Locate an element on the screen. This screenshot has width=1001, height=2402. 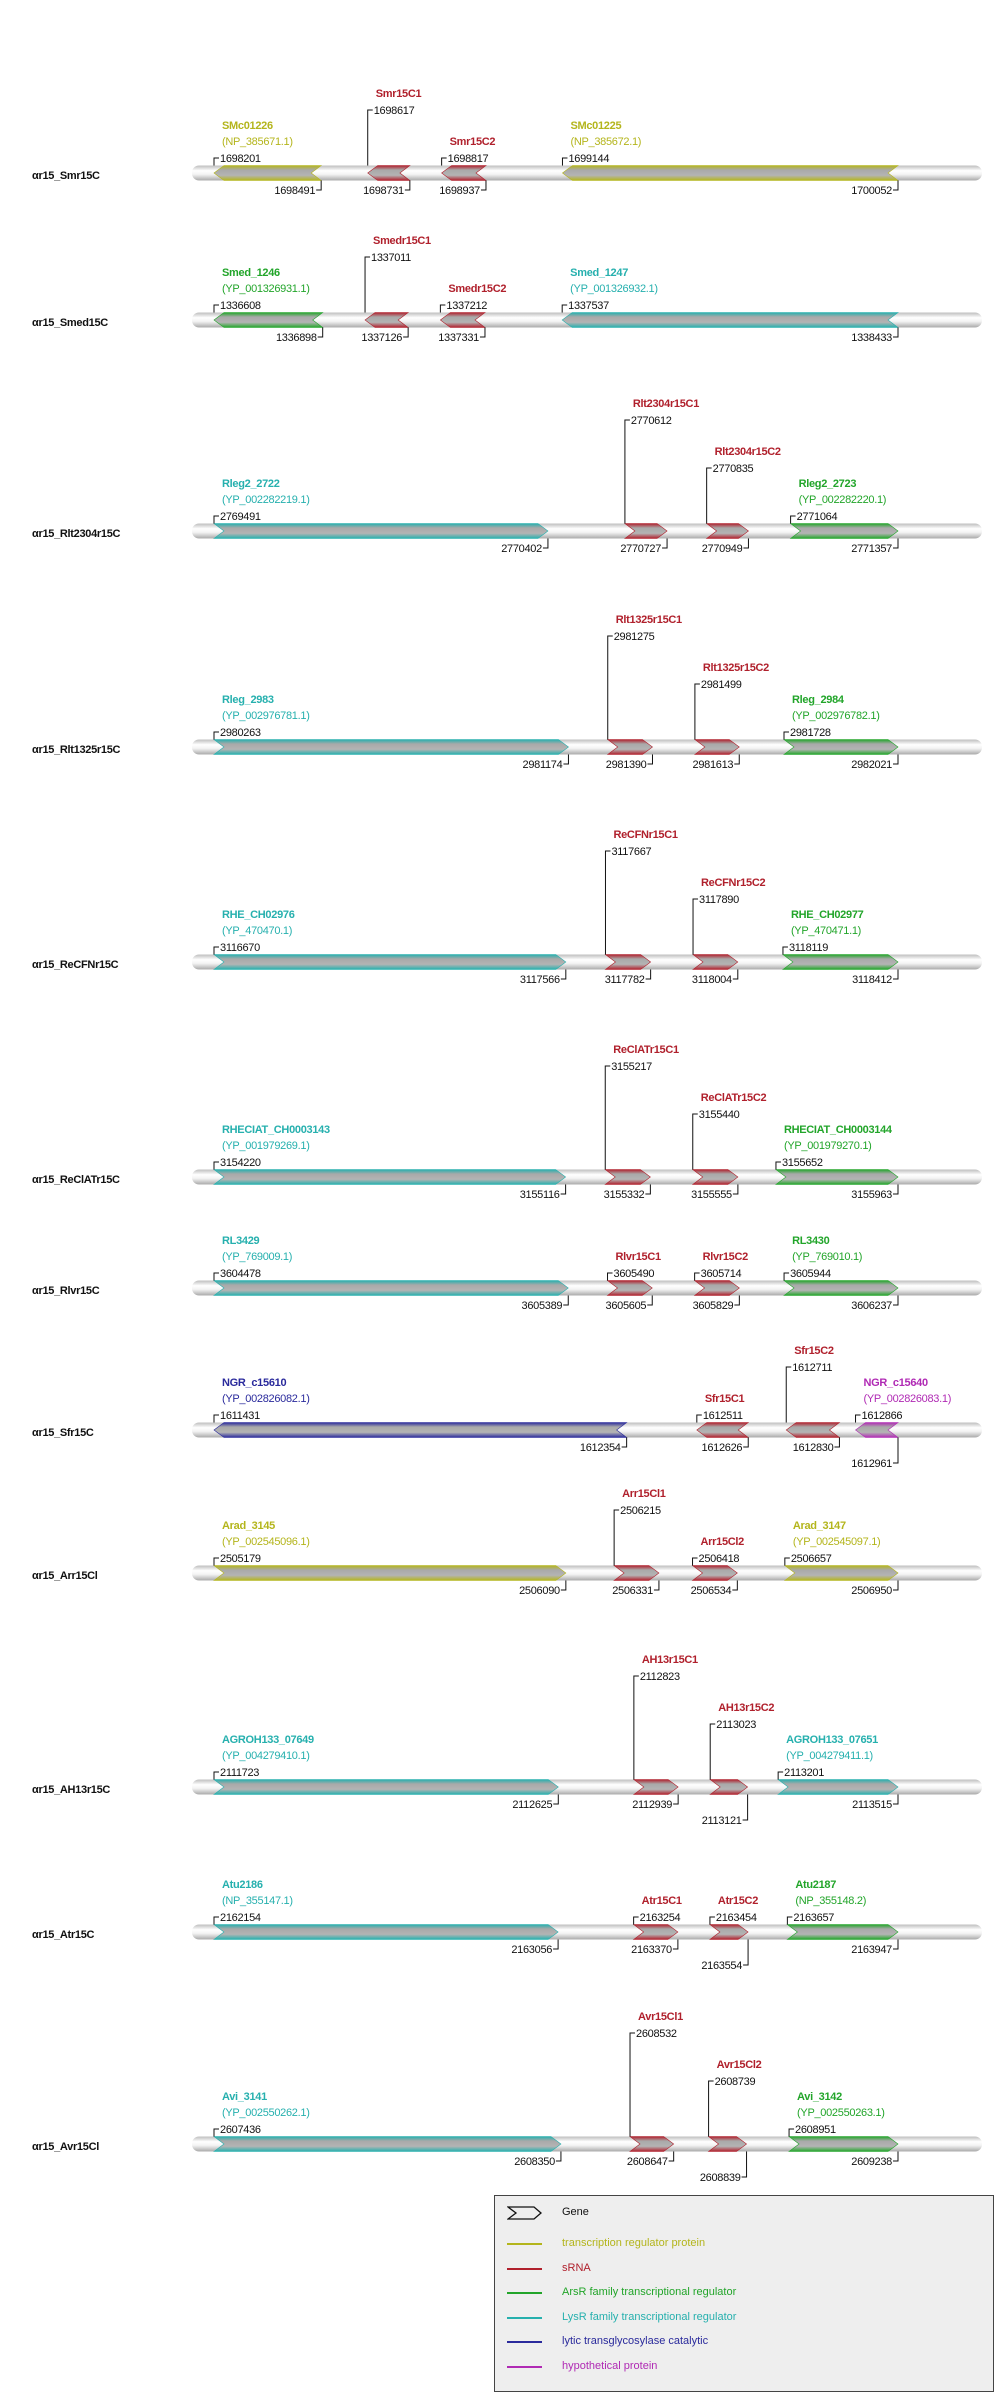
feature-name: SMc01226 is located at coordinates (247, 126).